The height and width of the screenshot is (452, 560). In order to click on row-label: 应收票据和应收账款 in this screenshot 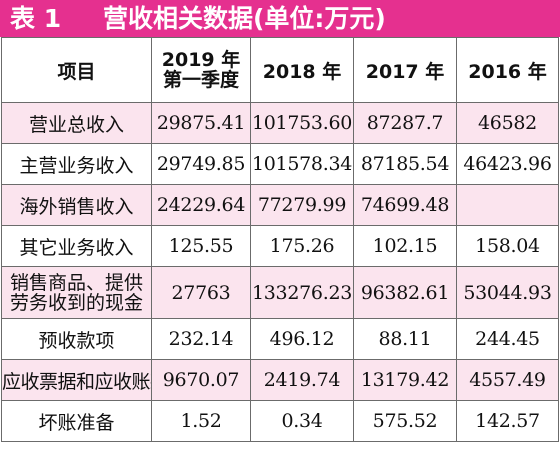, I will do `click(76, 380)`.